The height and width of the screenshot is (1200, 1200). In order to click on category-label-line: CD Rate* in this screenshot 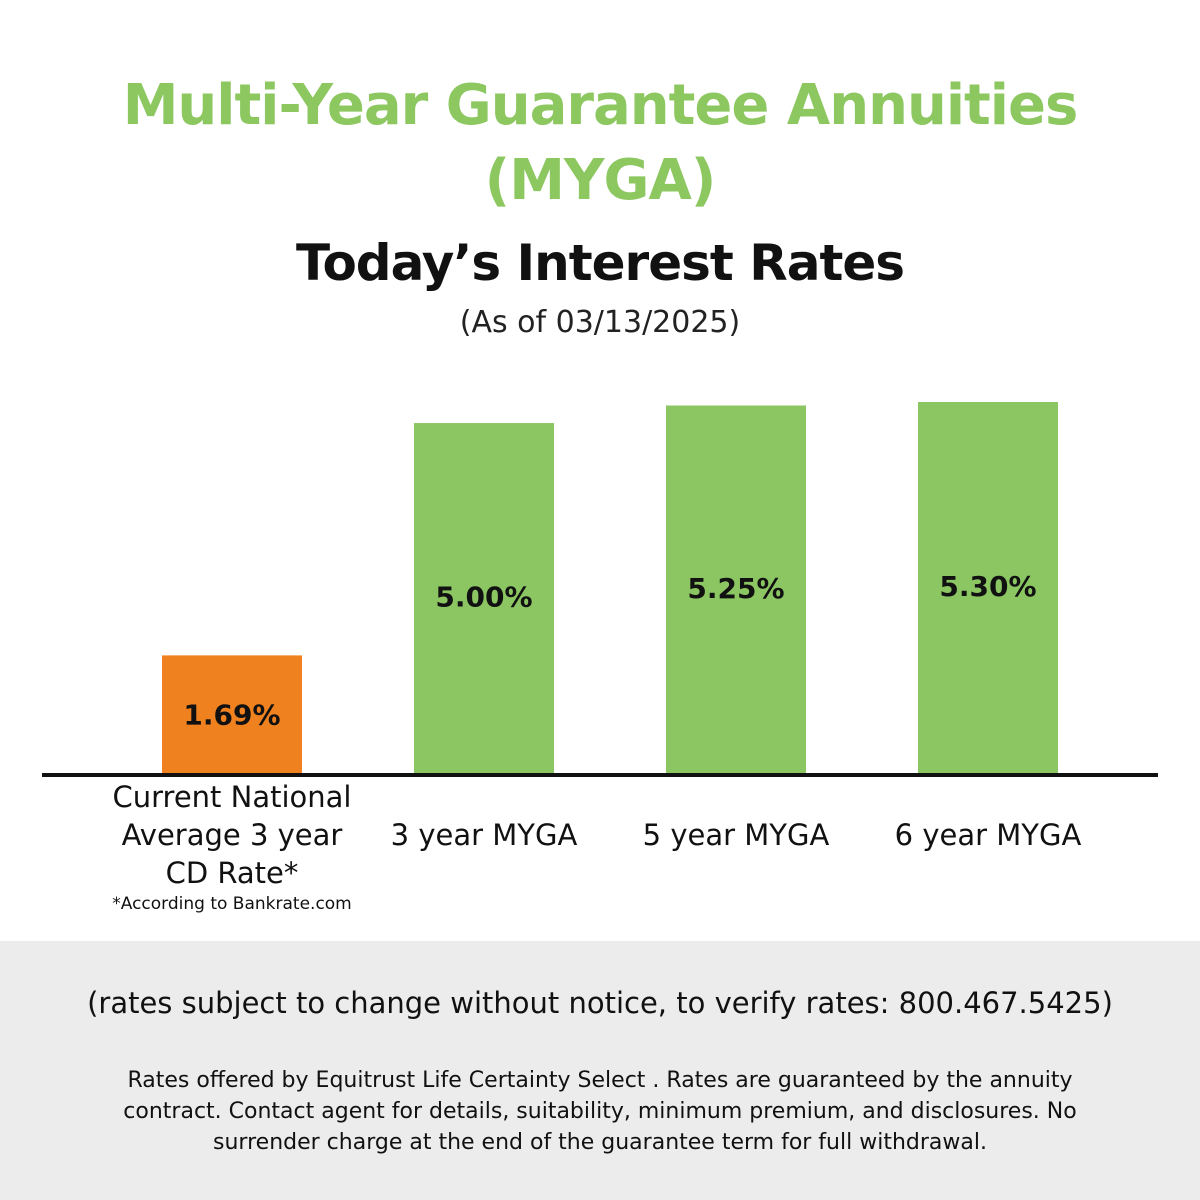, I will do `click(232, 873)`.